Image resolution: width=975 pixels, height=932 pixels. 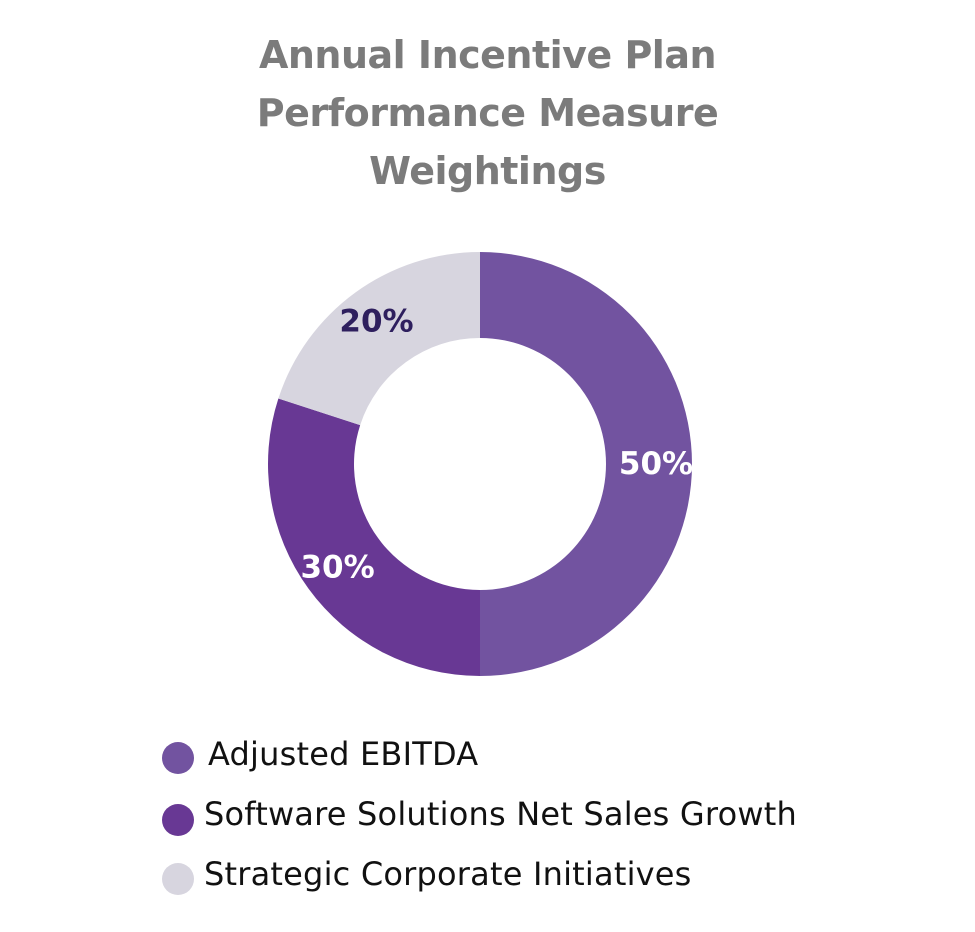 I want to click on slice-strategic-corporate-initiatives, so click(x=379, y=339).